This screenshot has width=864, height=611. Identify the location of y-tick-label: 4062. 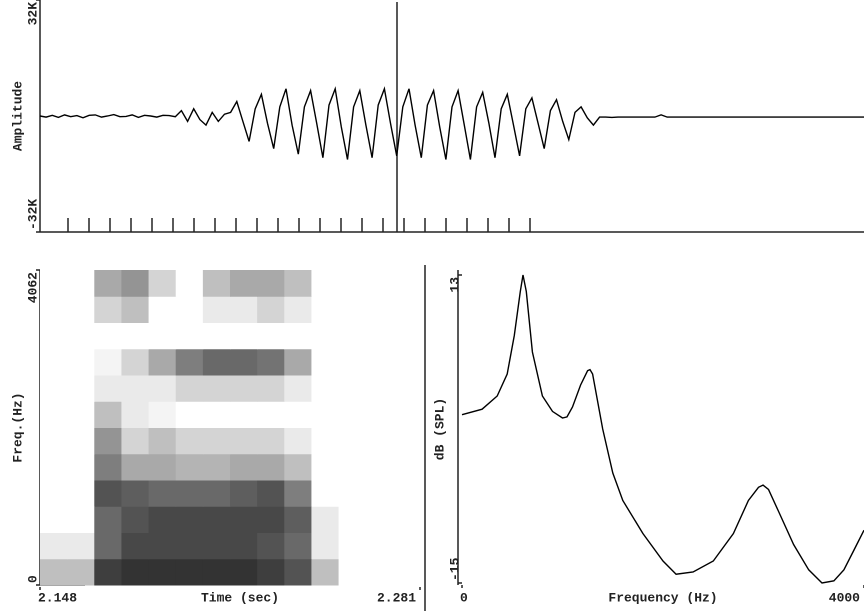
(32, 287).